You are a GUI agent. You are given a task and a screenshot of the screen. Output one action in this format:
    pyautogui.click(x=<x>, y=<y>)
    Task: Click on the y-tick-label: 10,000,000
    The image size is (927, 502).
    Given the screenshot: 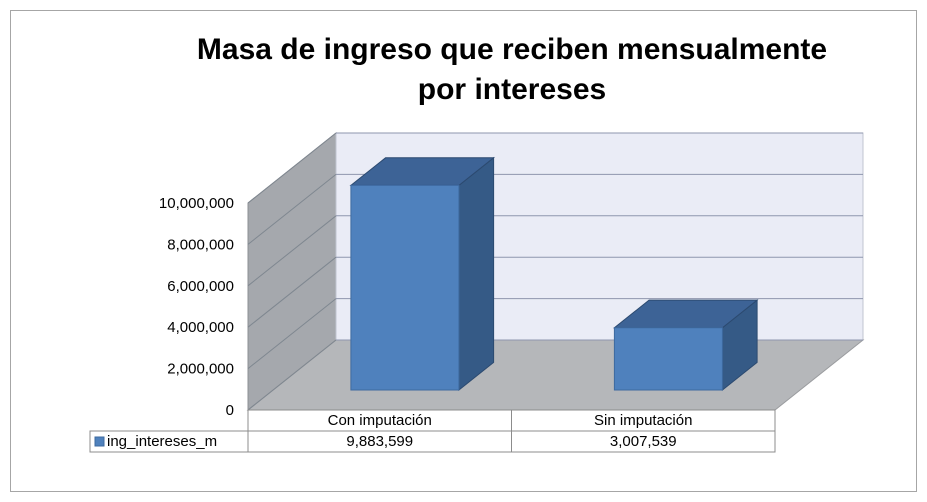 What is the action you would take?
    pyautogui.click(x=196, y=203)
    